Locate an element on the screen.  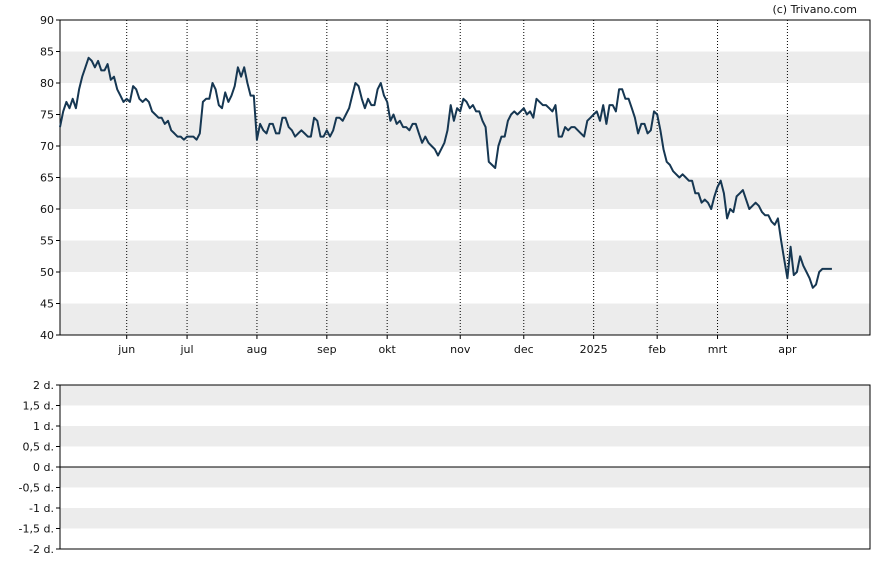
y2-tick-label: 1,5 d. is located at coordinates (38, 406).